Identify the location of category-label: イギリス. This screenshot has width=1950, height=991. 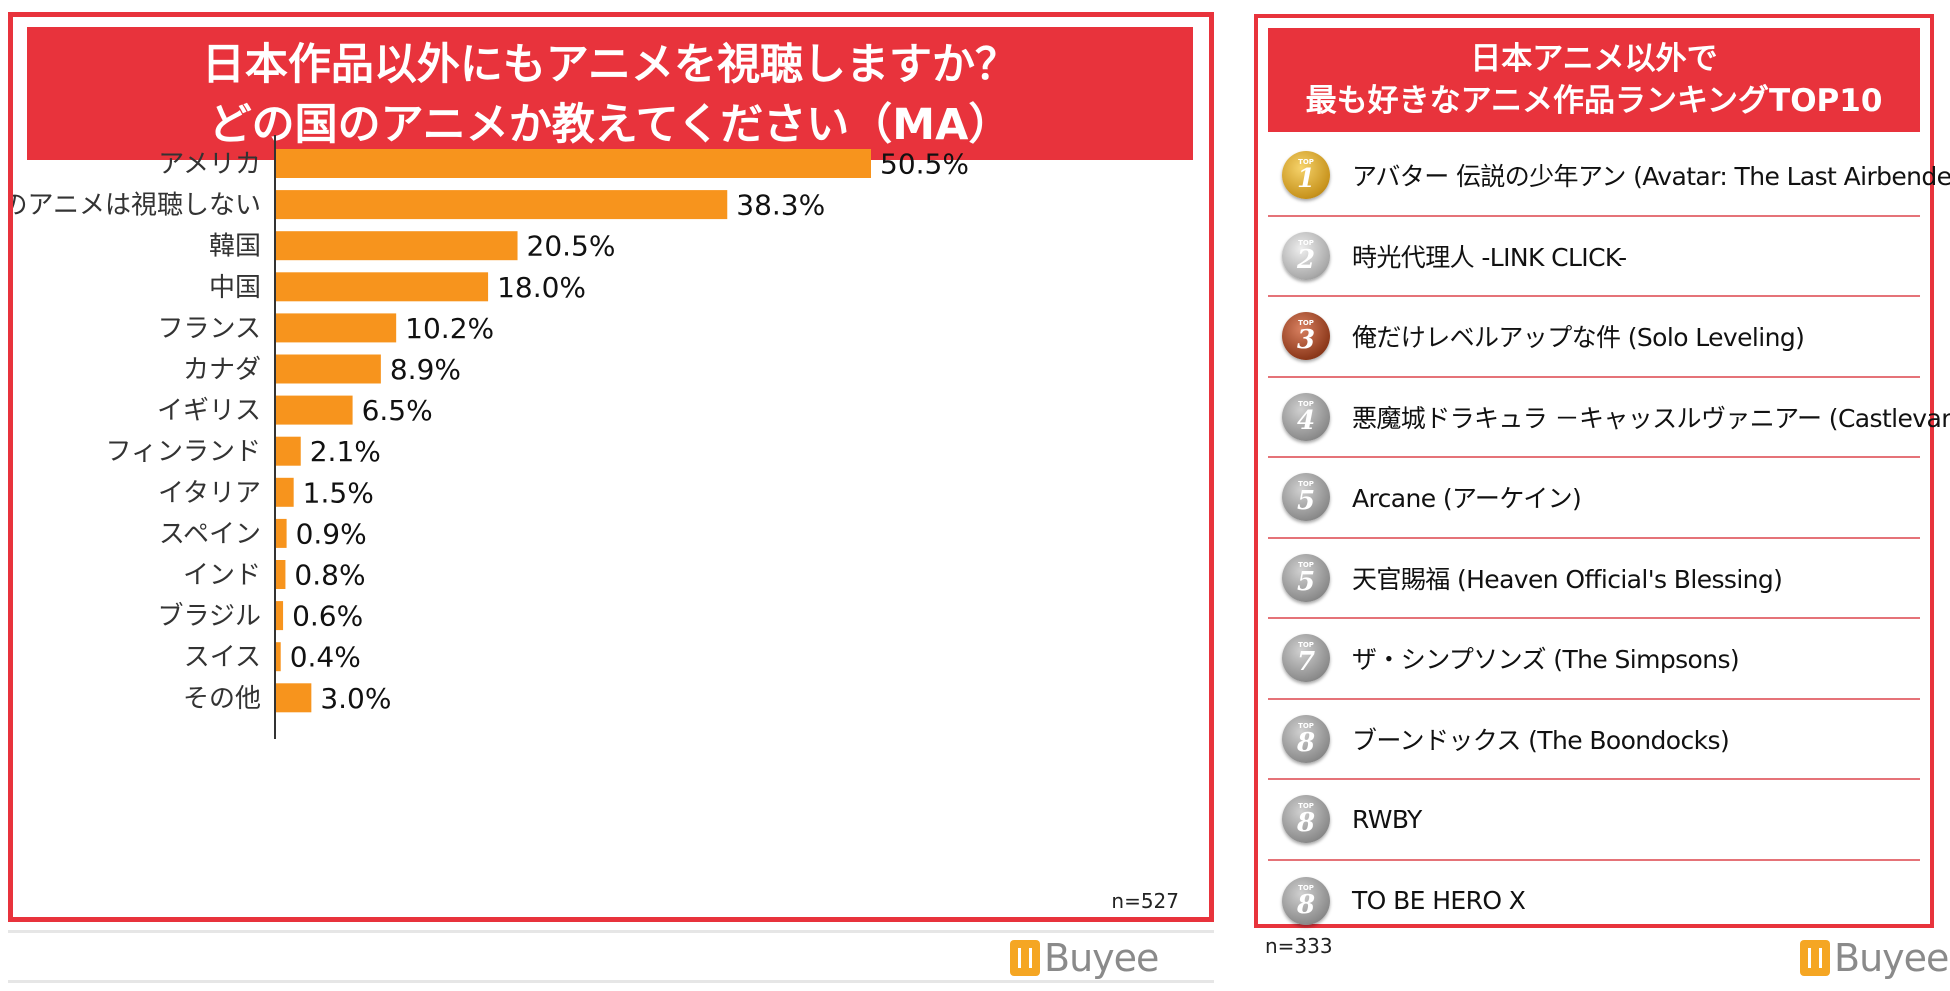
(209, 411).